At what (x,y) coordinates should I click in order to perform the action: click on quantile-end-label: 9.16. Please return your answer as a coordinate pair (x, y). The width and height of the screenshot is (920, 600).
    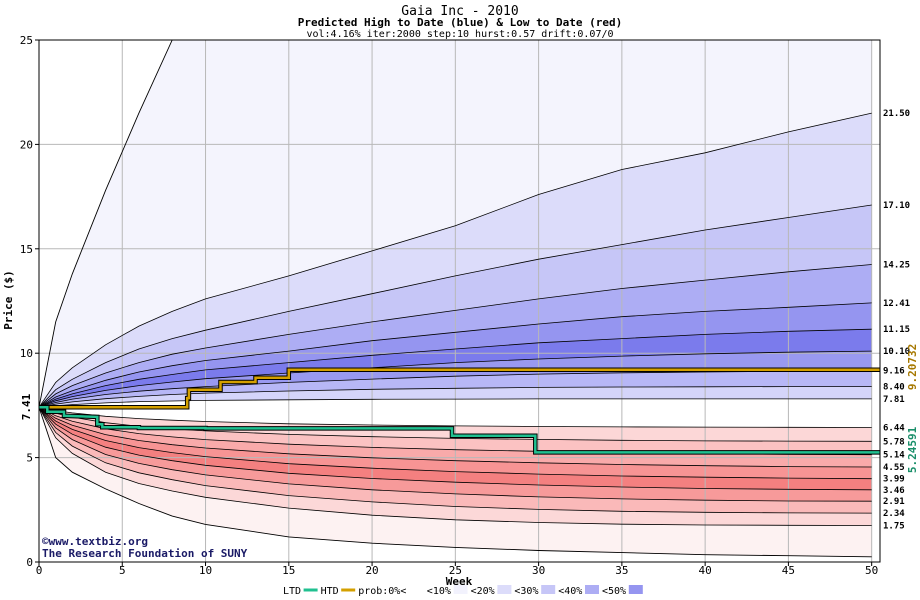
    Looking at the image, I should click on (894, 372).